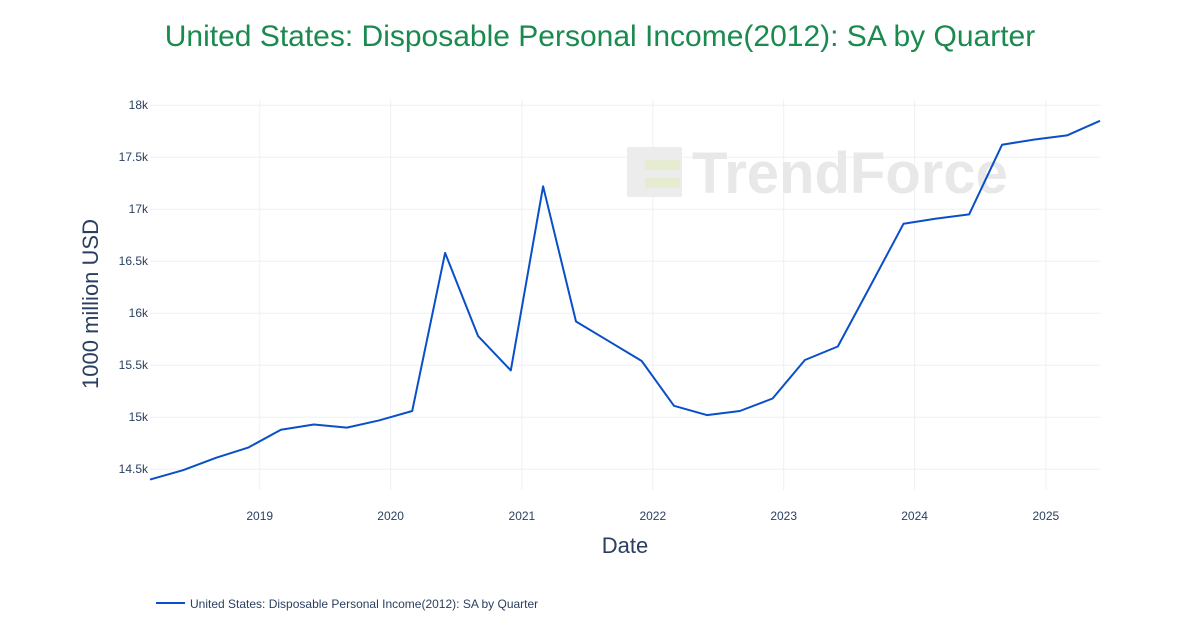 This screenshot has height=630, width=1200. What do you see at coordinates (522, 516) in the screenshot?
I see `x-tick-label: 2021` at bounding box center [522, 516].